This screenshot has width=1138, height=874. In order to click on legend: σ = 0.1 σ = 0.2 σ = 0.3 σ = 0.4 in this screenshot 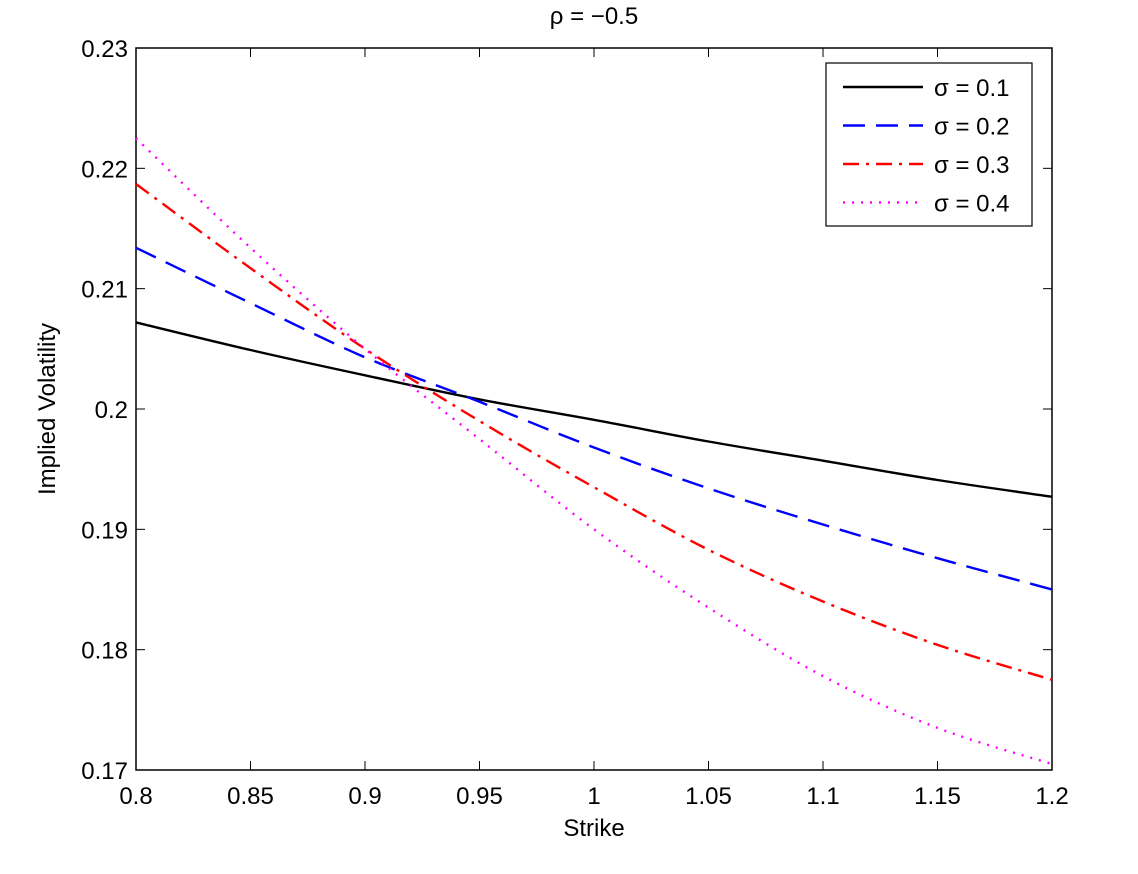, I will do `click(929, 144)`.